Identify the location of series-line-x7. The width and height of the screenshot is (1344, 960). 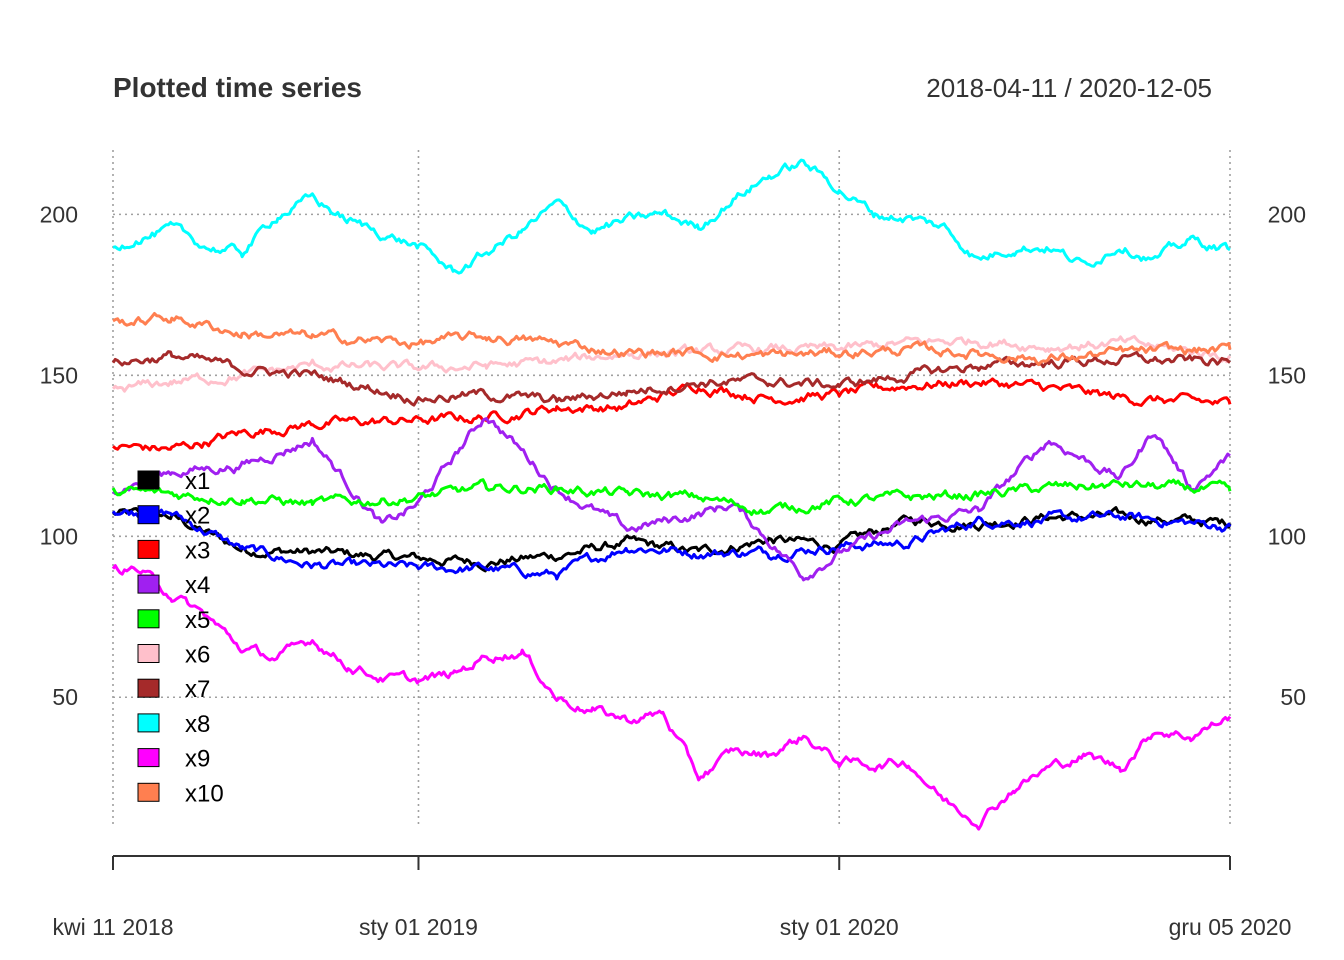
(671, 378).